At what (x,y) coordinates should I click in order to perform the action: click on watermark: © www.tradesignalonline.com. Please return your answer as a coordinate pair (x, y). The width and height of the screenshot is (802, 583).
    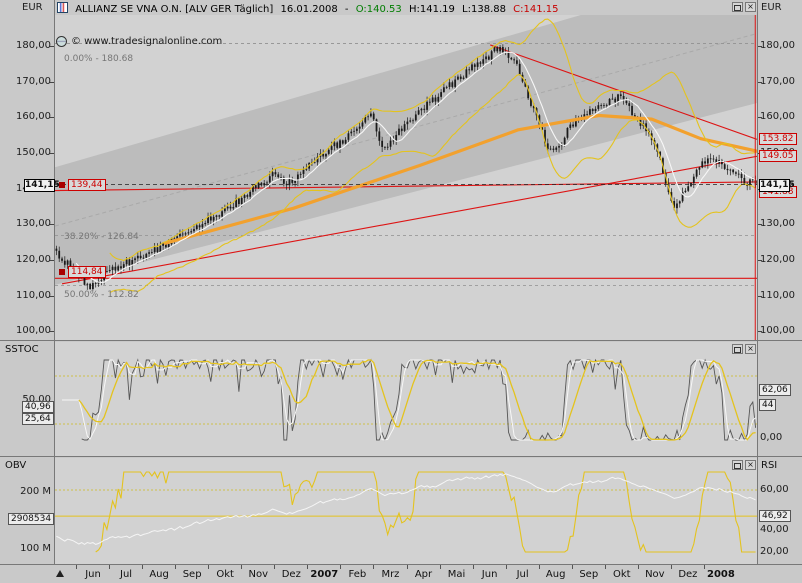
    Looking at the image, I should click on (139, 41).